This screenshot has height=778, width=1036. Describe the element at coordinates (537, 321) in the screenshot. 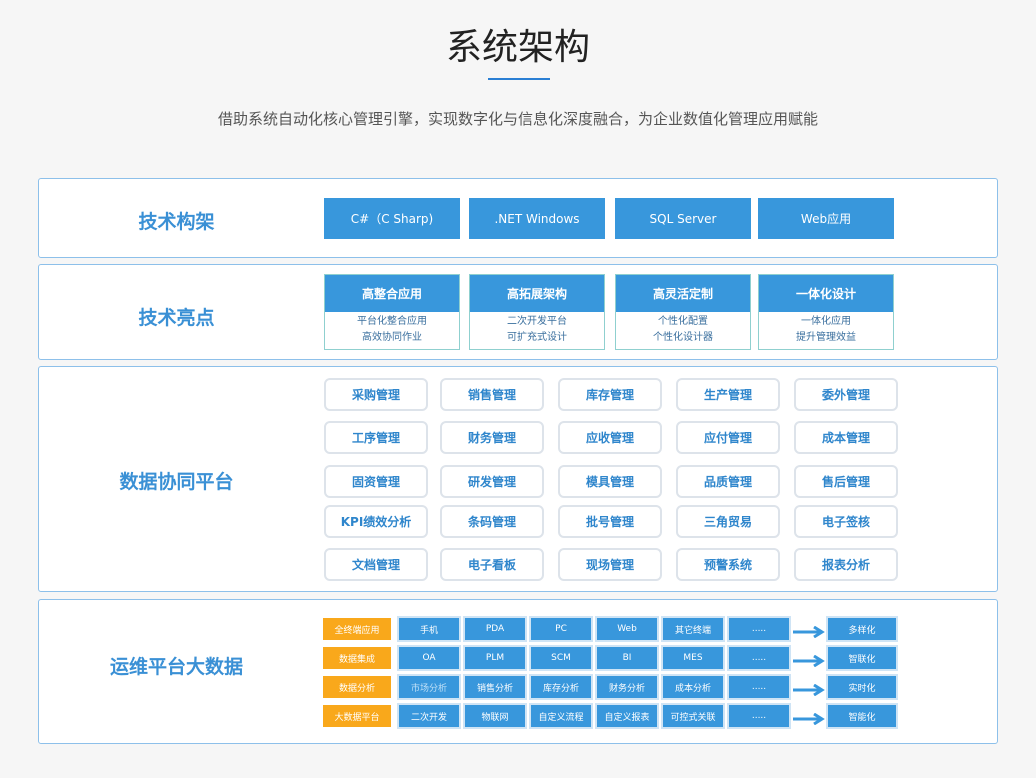

I see `highlight-line: 二次开发平台` at that location.